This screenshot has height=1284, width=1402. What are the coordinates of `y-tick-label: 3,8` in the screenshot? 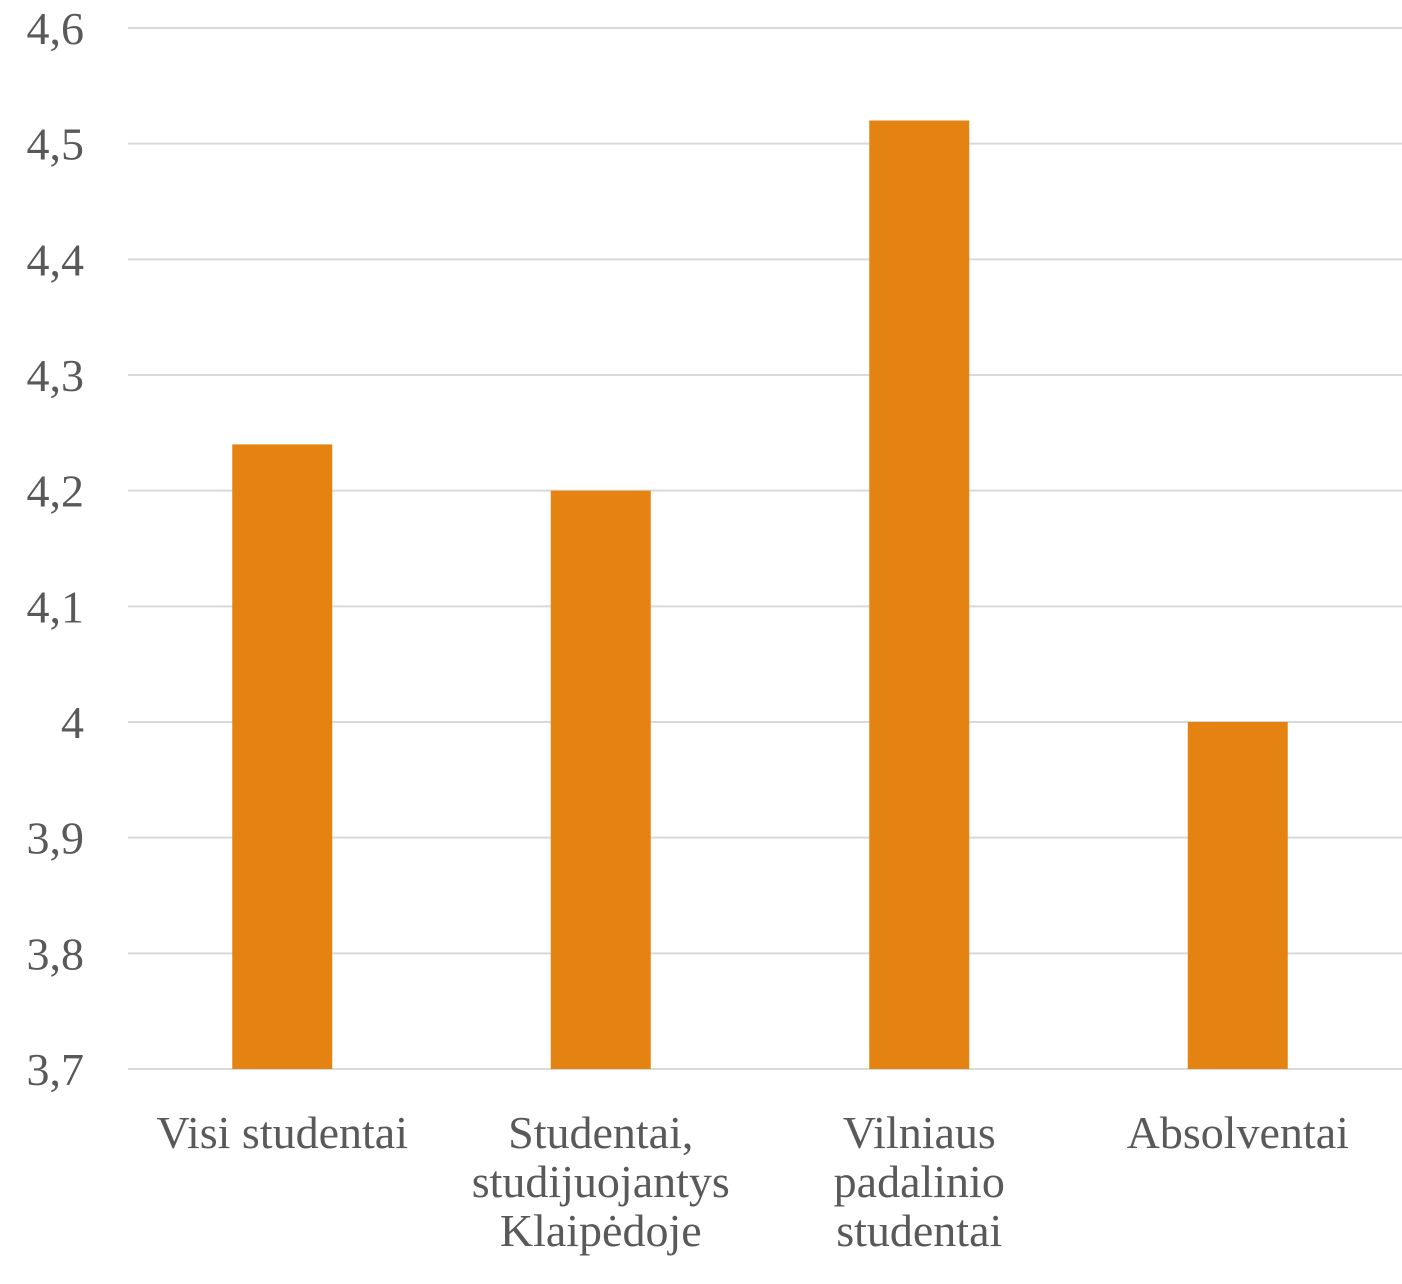 It's located at (56, 953).